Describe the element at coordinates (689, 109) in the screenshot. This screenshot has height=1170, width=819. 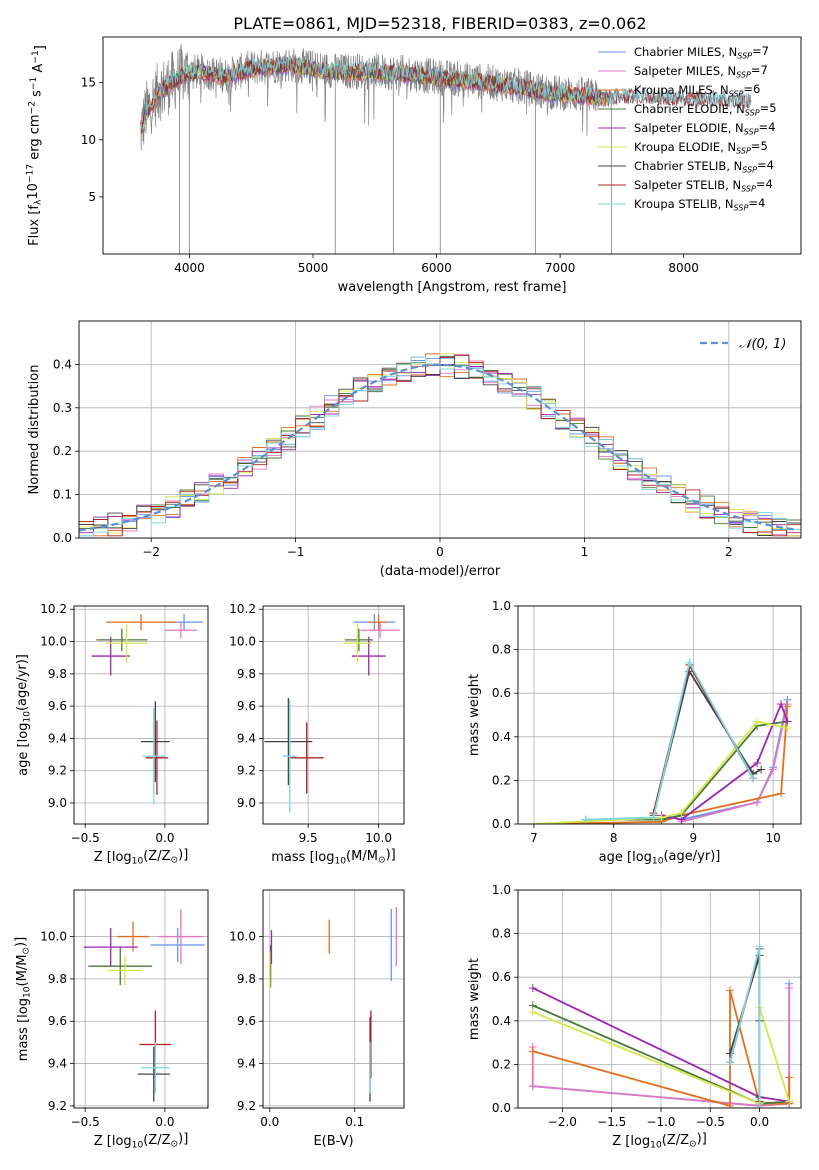
I see `text-part: Chabrier ELODIE, N` at that location.